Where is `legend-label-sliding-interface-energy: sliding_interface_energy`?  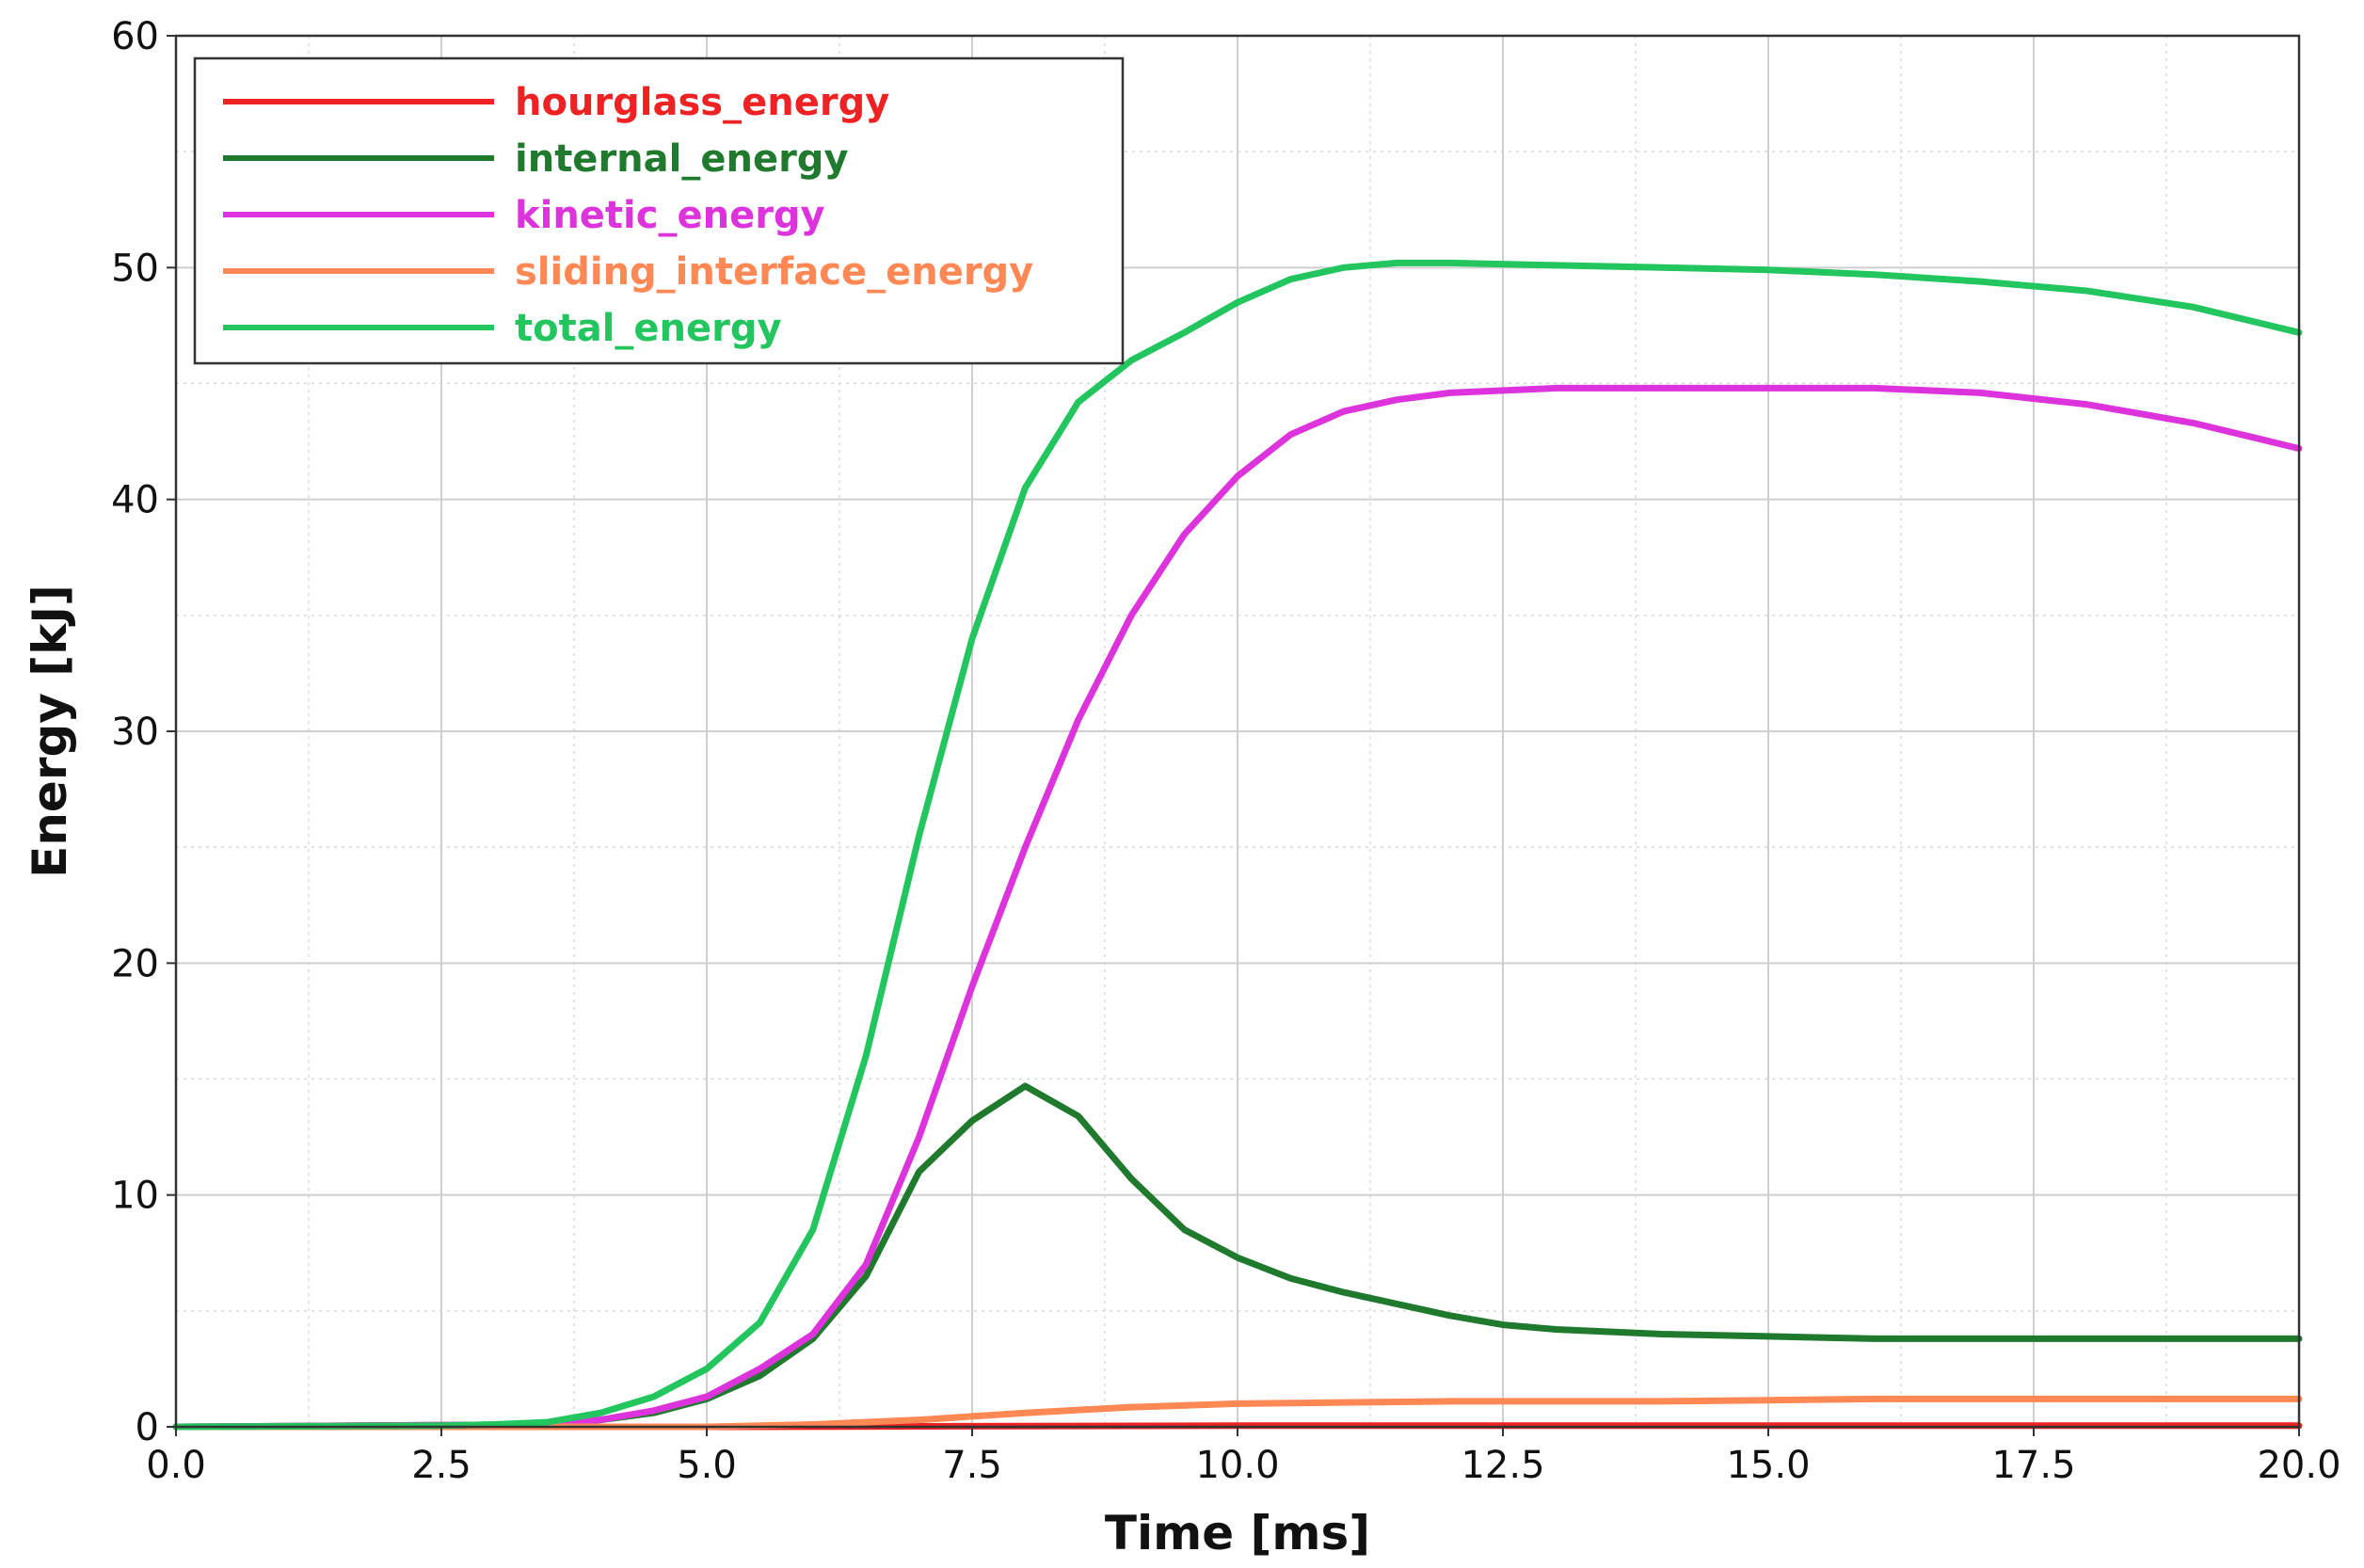
legend-label-sliding-interface-energy: sliding_interface_energy is located at coordinates (774, 272).